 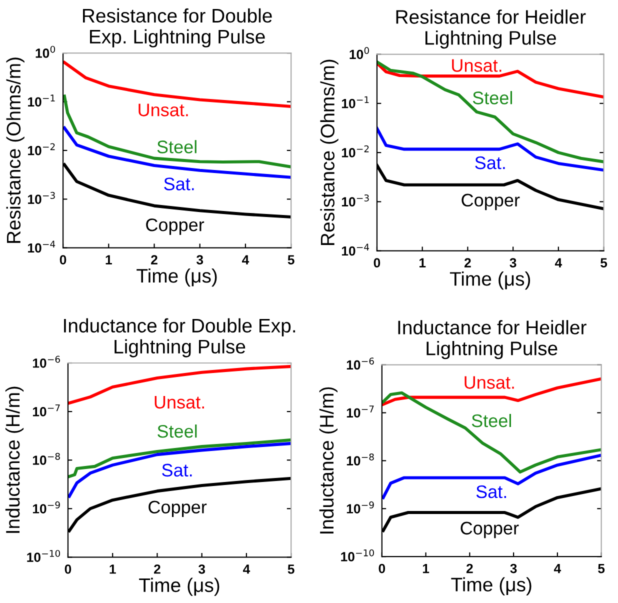 What do you see at coordinates (491, 29) in the screenshot?
I see `chart-title: Resistance for Heidler Lightning Pulse` at bounding box center [491, 29].